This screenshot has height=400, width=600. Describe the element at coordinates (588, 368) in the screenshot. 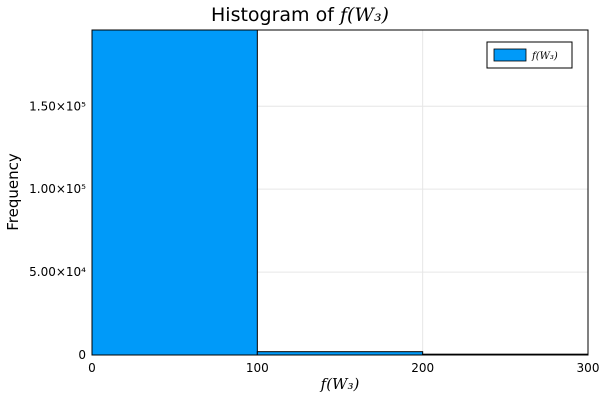

I see `x-tick-label: 300` at that location.